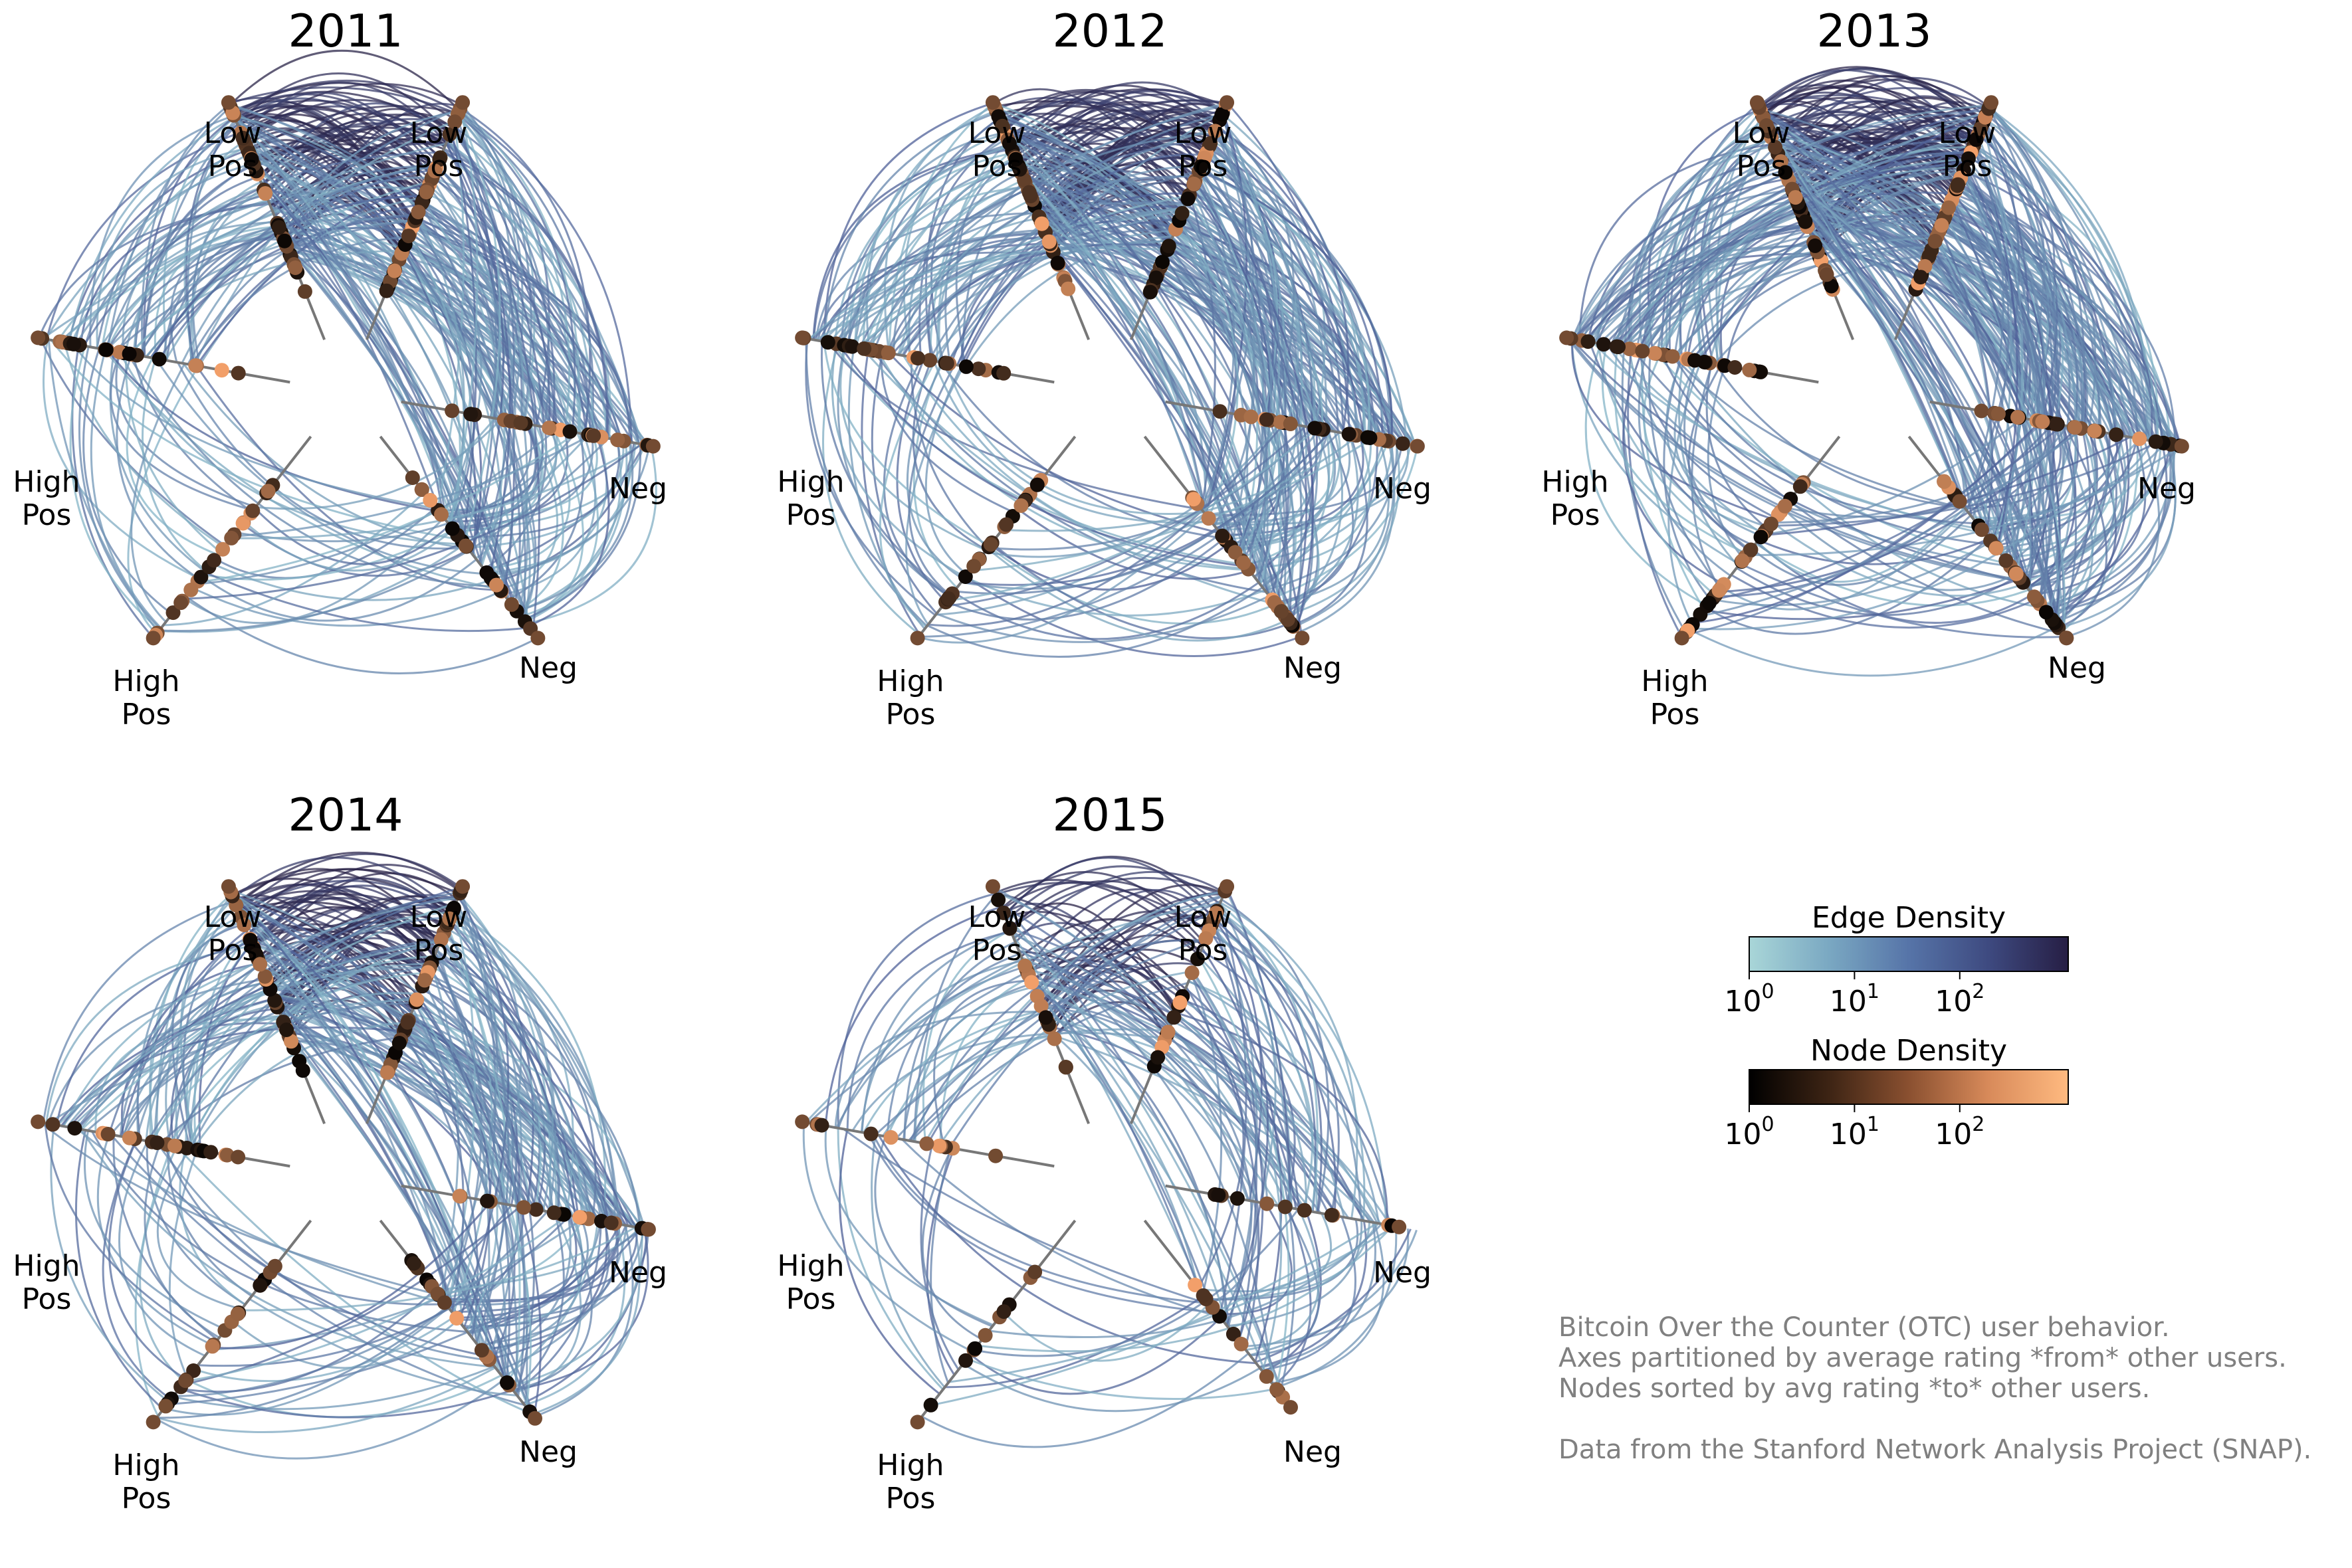  What do you see at coordinates (344, 1155) in the screenshot?
I see `edge-layer` at bounding box center [344, 1155].